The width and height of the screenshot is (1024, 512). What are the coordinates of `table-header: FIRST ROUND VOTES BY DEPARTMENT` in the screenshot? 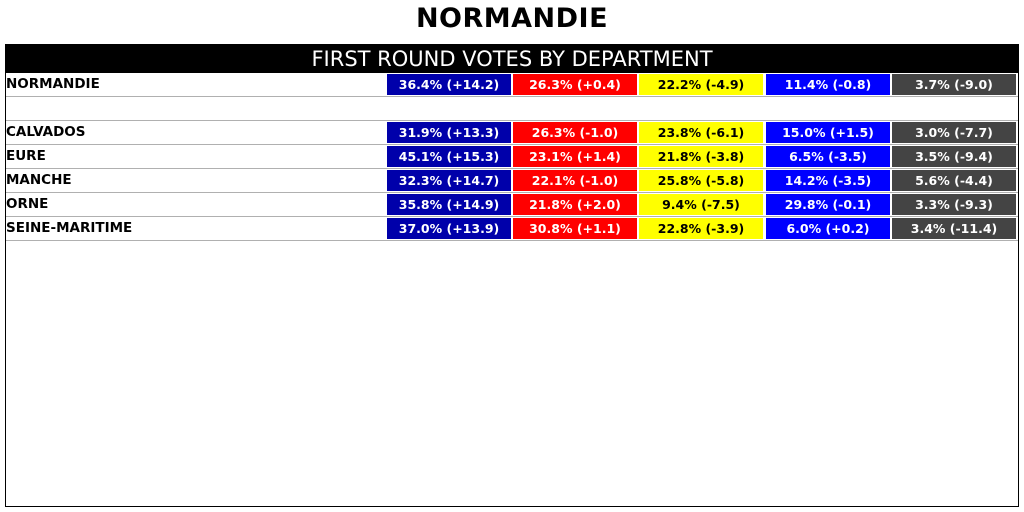 It's located at (512, 59).